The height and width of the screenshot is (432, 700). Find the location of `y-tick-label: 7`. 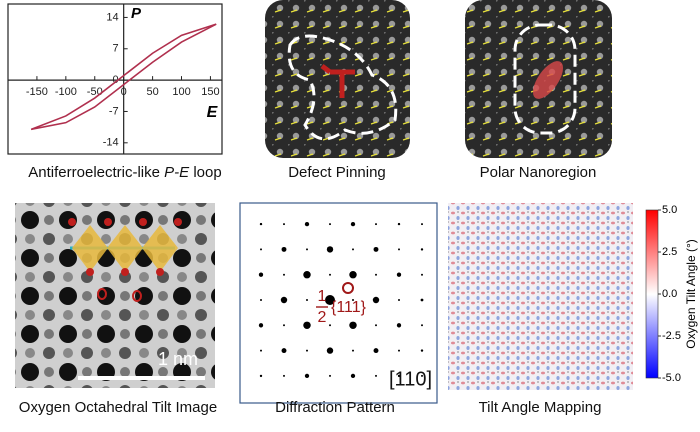

y-tick-label: 7 is located at coordinates (116, 49).